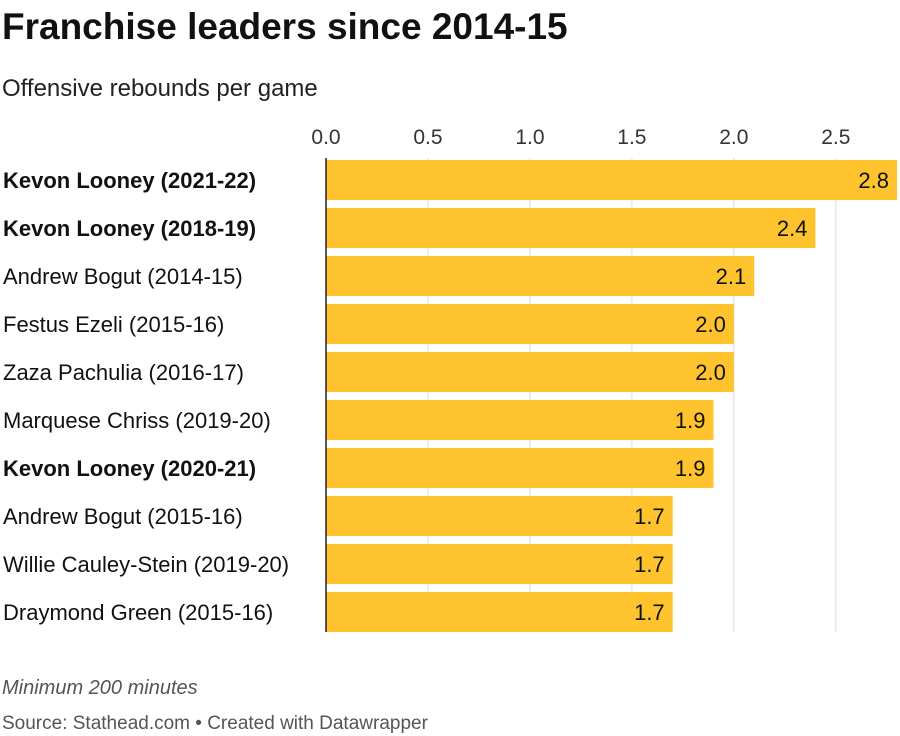  I want to click on category-label: Kevon Looney (2020-21), so click(129, 468).